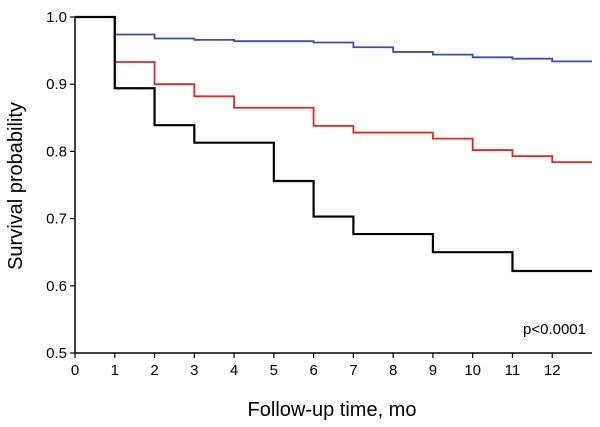 This screenshot has width=600, height=427. What do you see at coordinates (513, 370) in the screenshot?
I see `x-tick-label: 11` at bounding box center [513, 370].